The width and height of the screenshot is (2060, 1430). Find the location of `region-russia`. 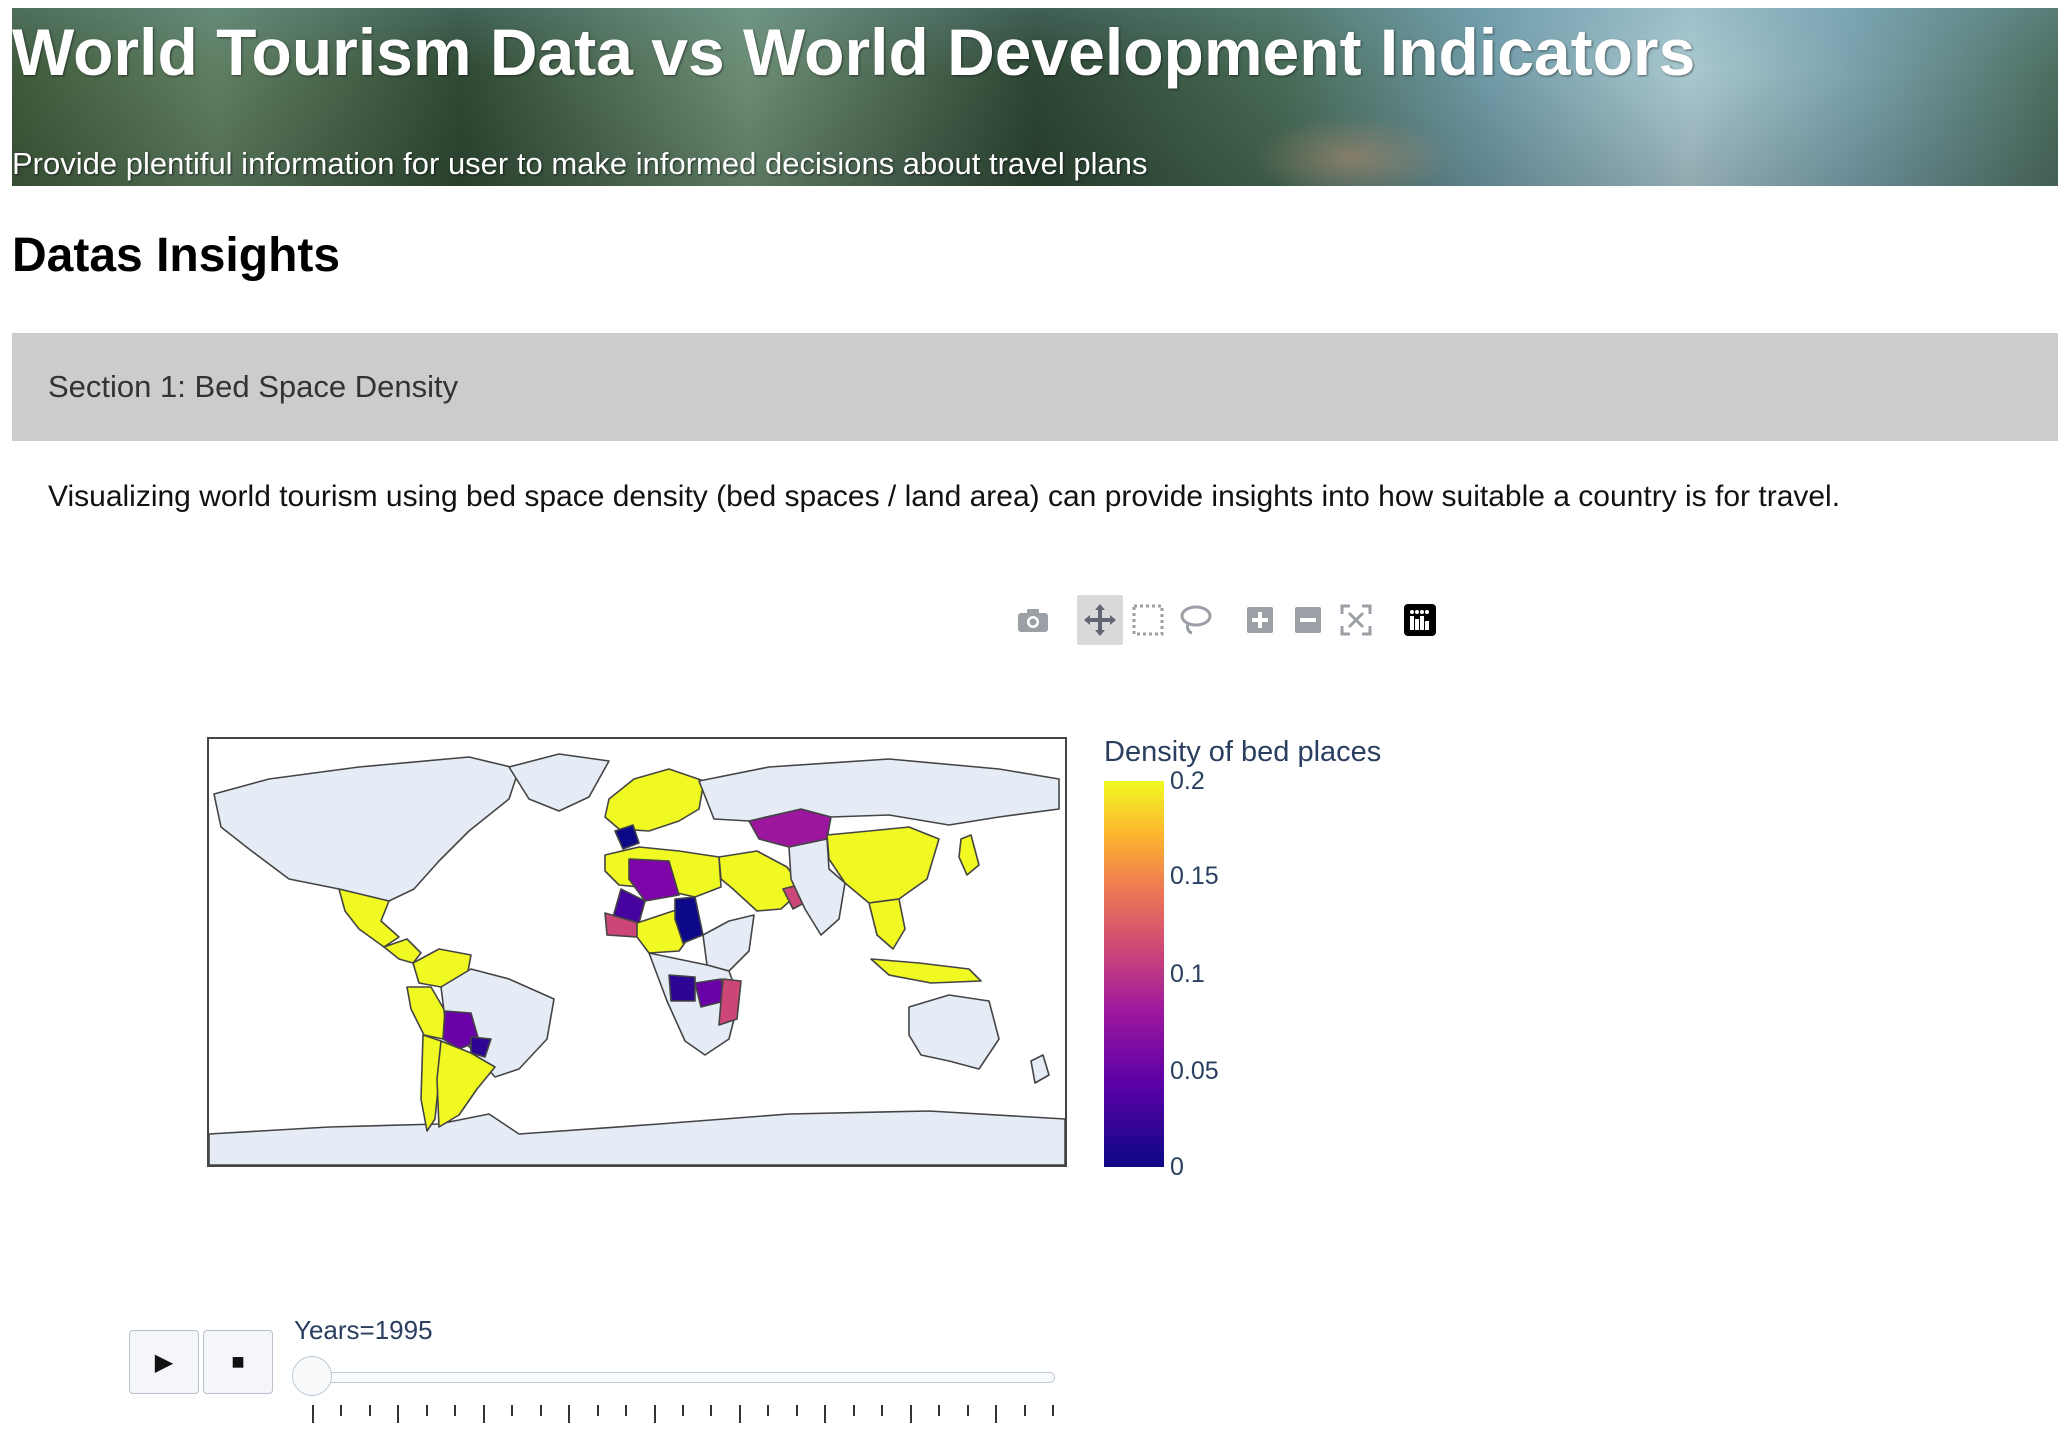

region-russia is located at coordinates (879, 792).